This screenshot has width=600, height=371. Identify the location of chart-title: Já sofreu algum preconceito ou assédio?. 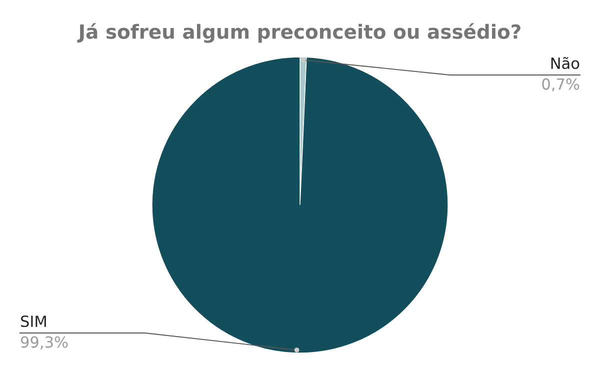
(298, 33).